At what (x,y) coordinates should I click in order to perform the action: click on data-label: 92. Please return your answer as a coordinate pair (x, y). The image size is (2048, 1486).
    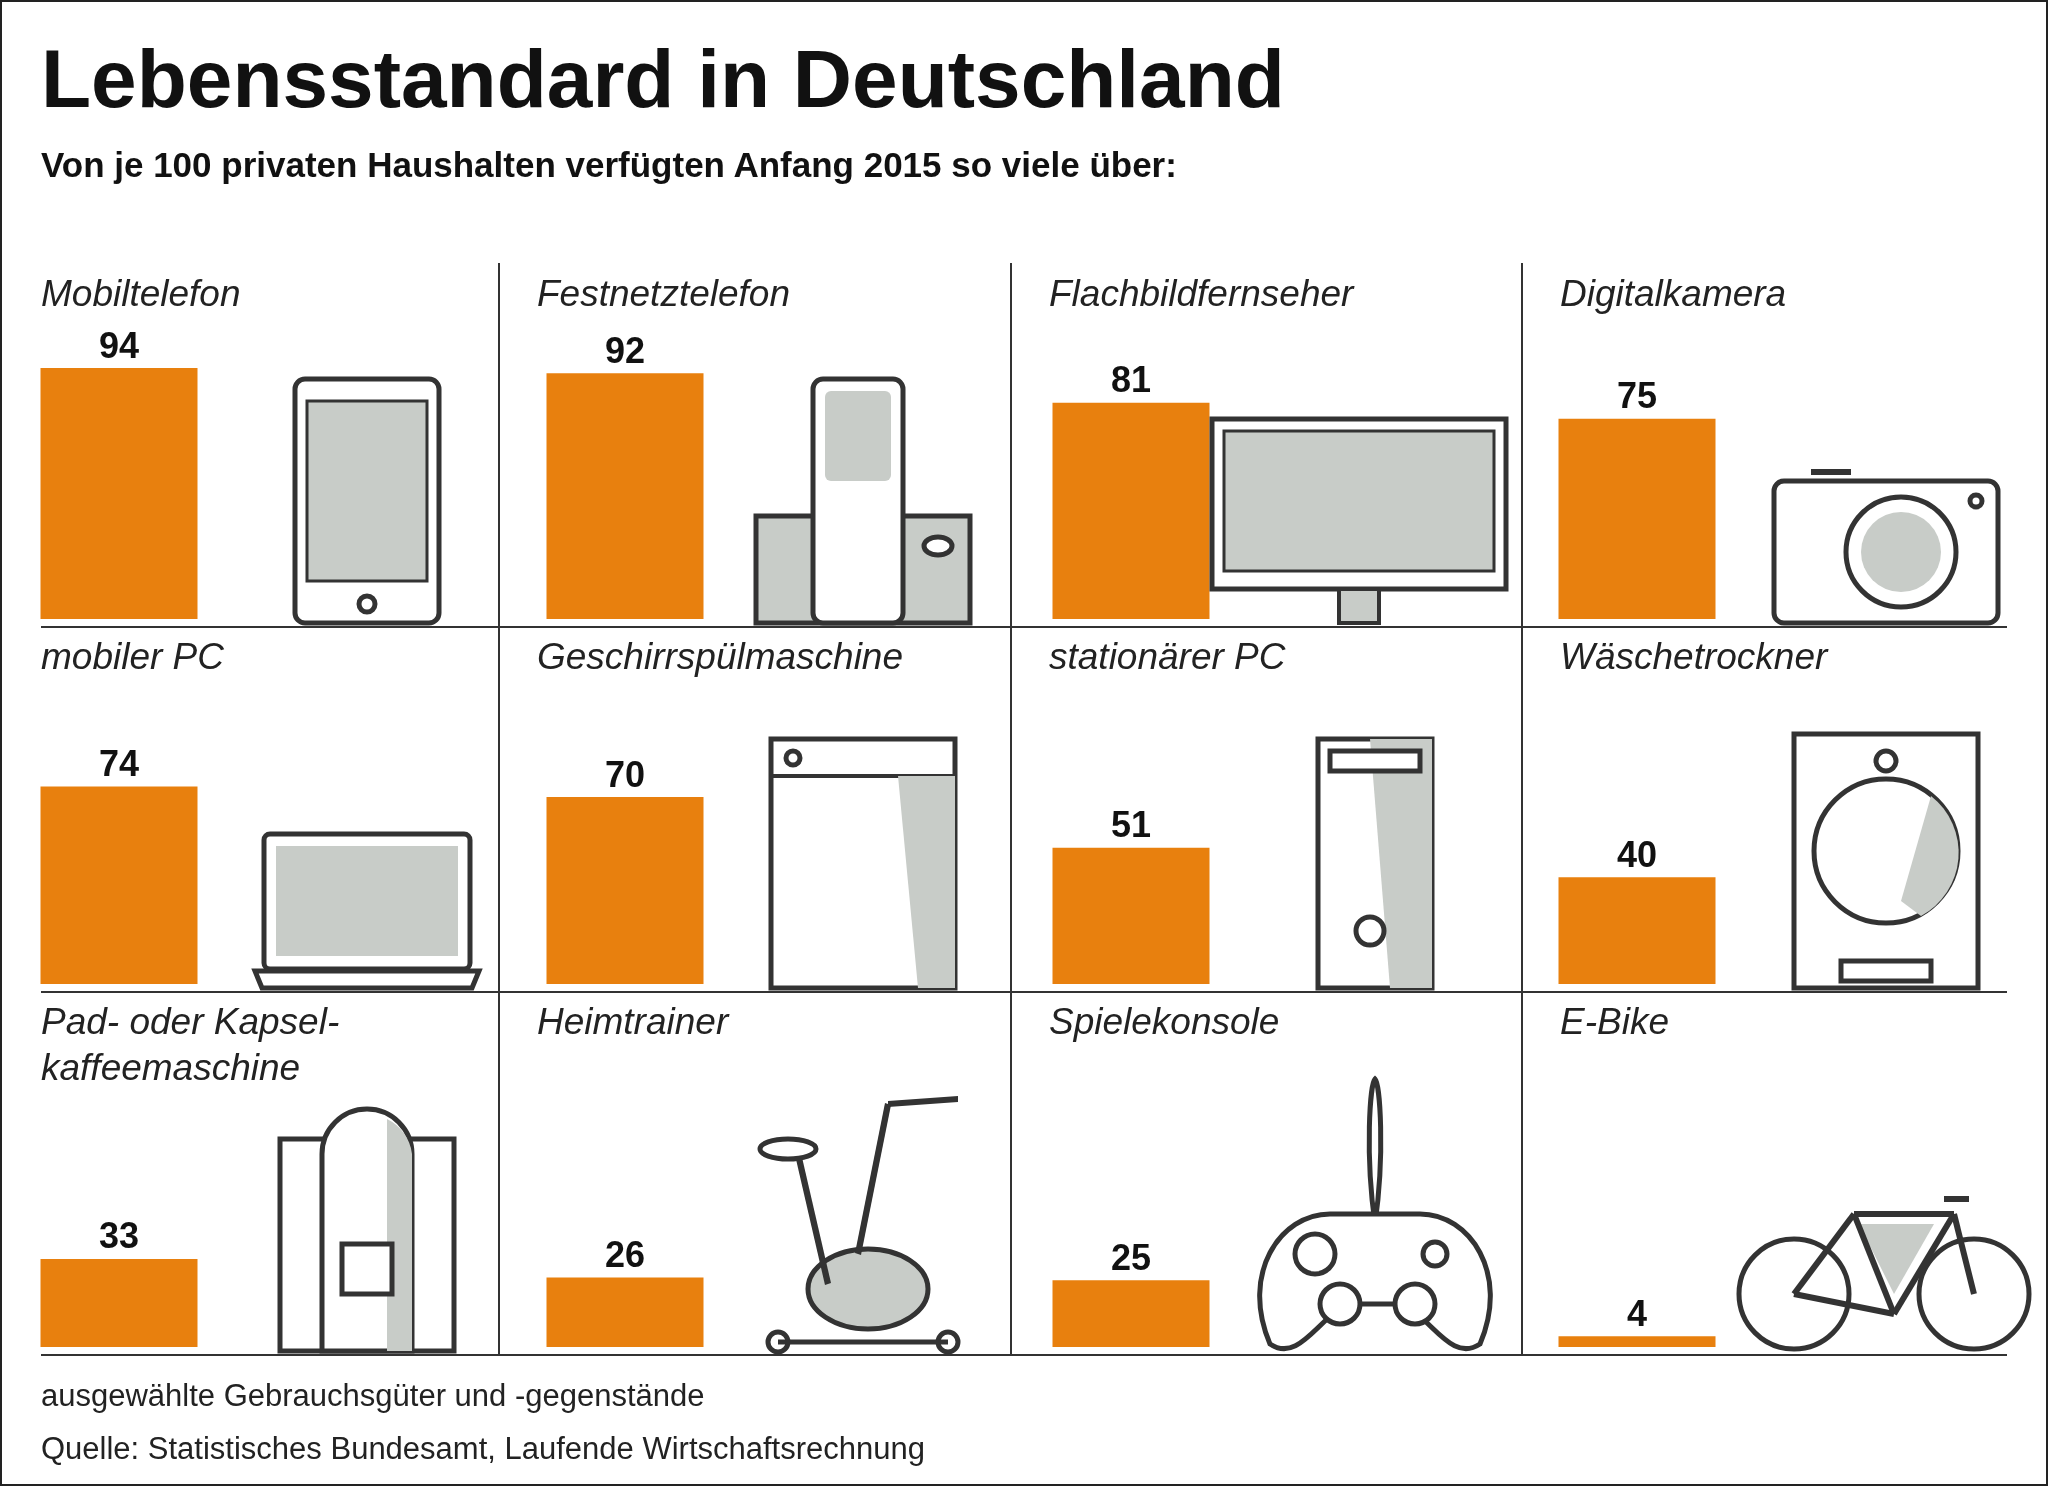
    Looking at the image, I should click on (625, 350).